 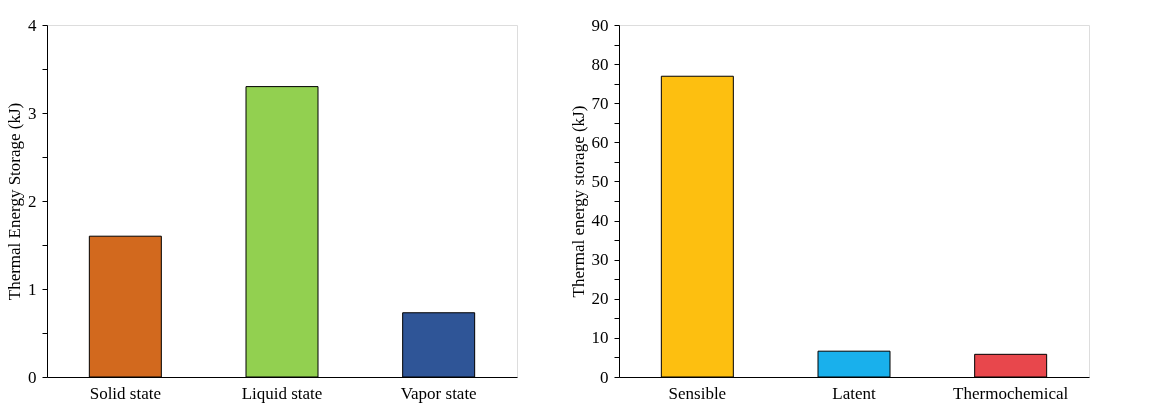 What do you see at coordinates (32, 289) in the screenshot?
I see `y-tick-label: 1` at bounding box center [32, 289].